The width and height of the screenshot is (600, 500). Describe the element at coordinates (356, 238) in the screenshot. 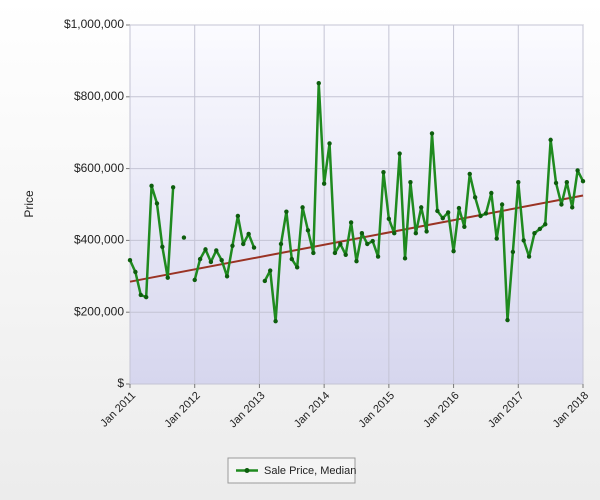

I see `trend-line` at that location.